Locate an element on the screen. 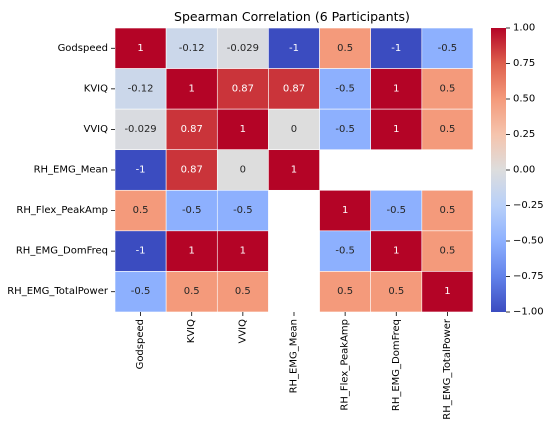 This screenshot has width=550, height=434. row-tick-label: RH_EMG_Mean is located at coordinates (71, 169).